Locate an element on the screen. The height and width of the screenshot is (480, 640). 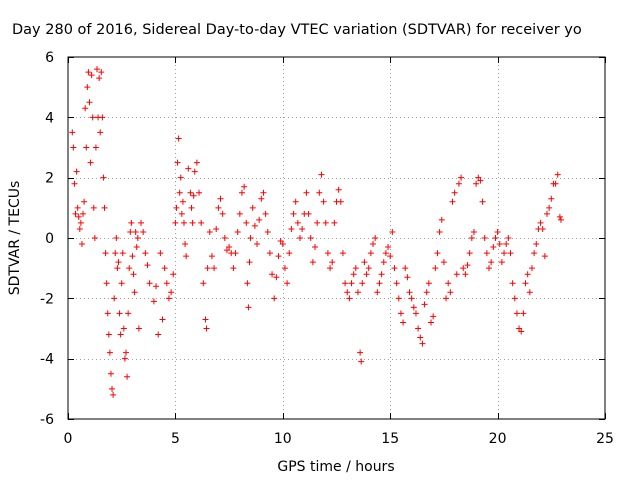
x-tick-label: 15 is located at coordinates (390, 439).